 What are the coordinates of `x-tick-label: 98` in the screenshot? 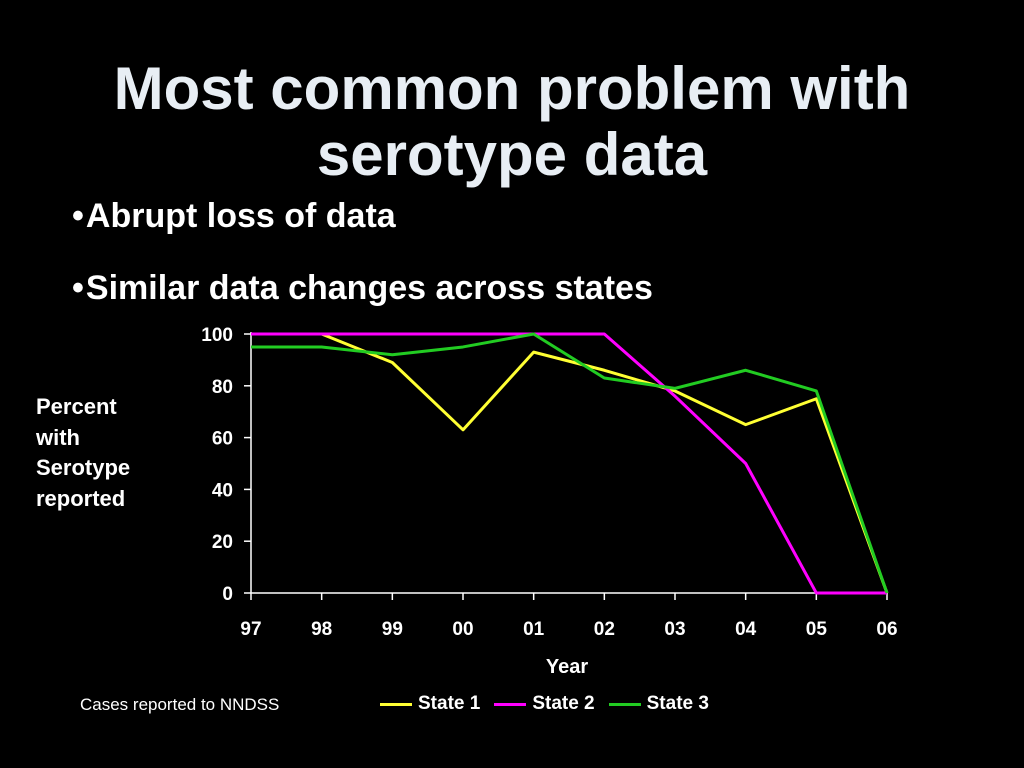 It's located at (321, 629).